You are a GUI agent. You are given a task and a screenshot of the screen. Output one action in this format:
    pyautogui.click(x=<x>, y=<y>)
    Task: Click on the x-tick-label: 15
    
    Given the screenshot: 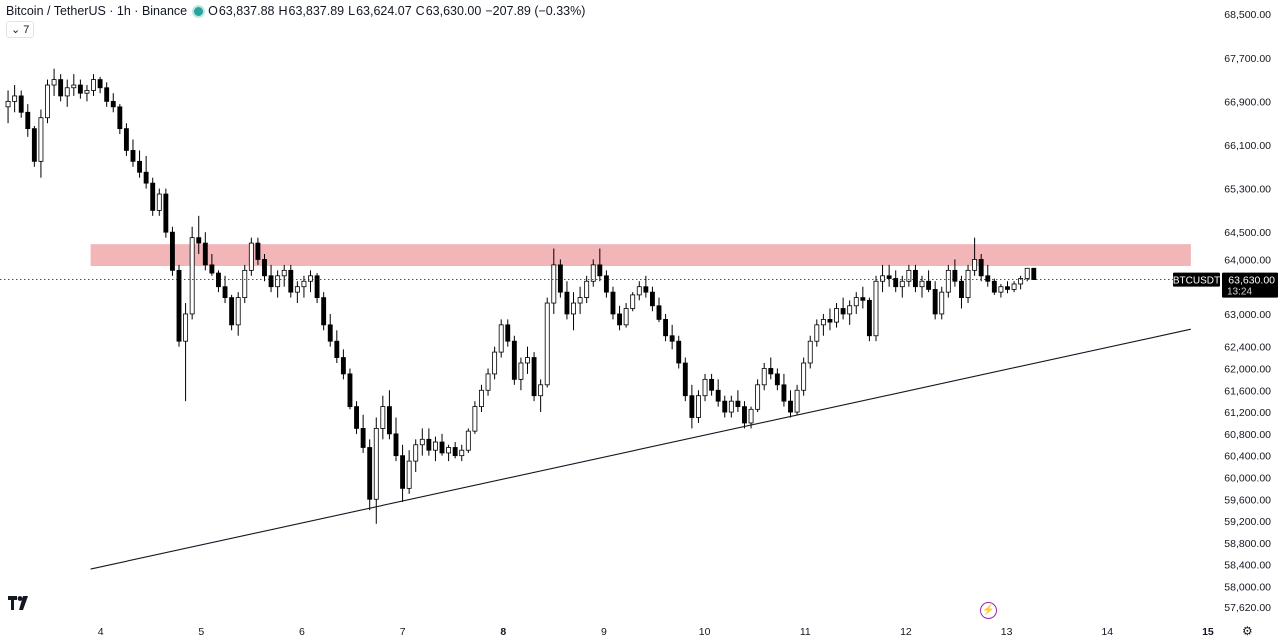 What is the action you would take?
    pyautogui.click(x=1208, y=632)
    